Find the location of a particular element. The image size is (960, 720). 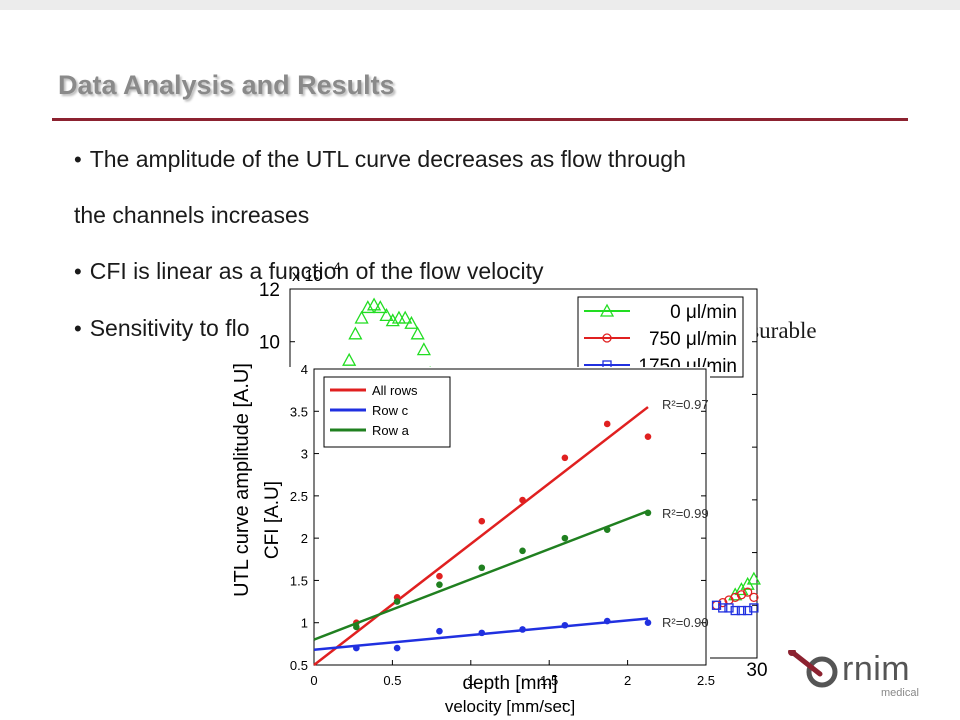

chart2-legend-label: All rows is located at coordinates (395, 390).